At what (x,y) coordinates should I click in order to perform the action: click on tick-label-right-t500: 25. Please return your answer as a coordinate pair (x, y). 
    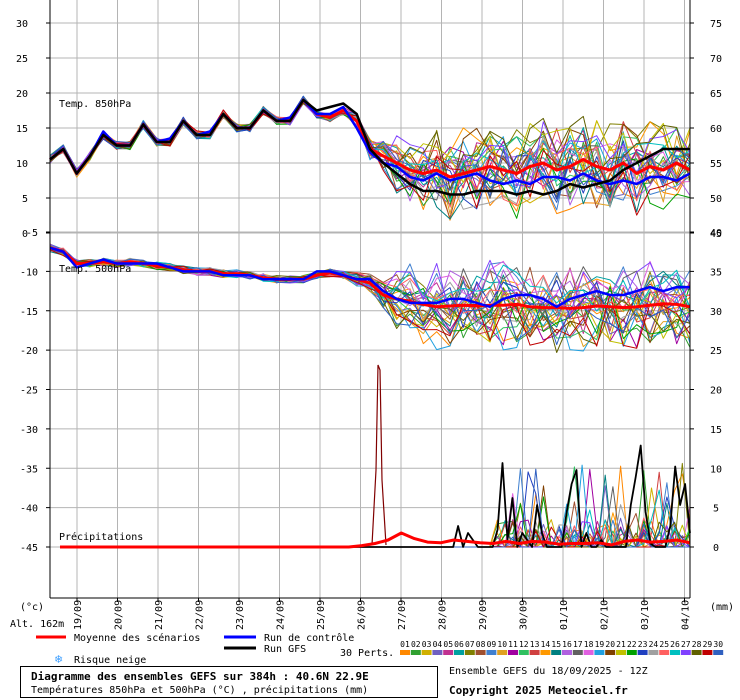
    Looking at the image, I should click on (716, 351).